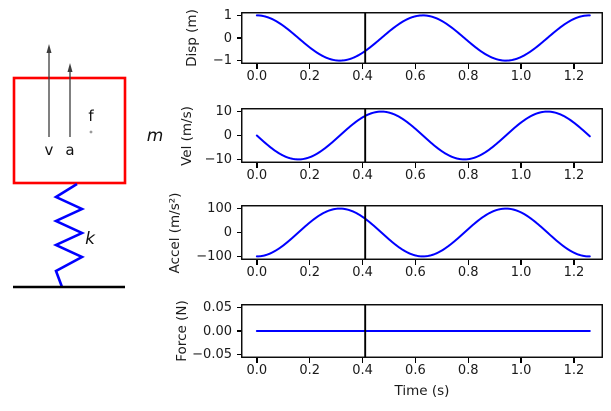 The width and height of the screenshot is (611, 411). Describe the element at coordinates (219, 209) in the screenshot. I see `y-tick-label: 100` at that location.